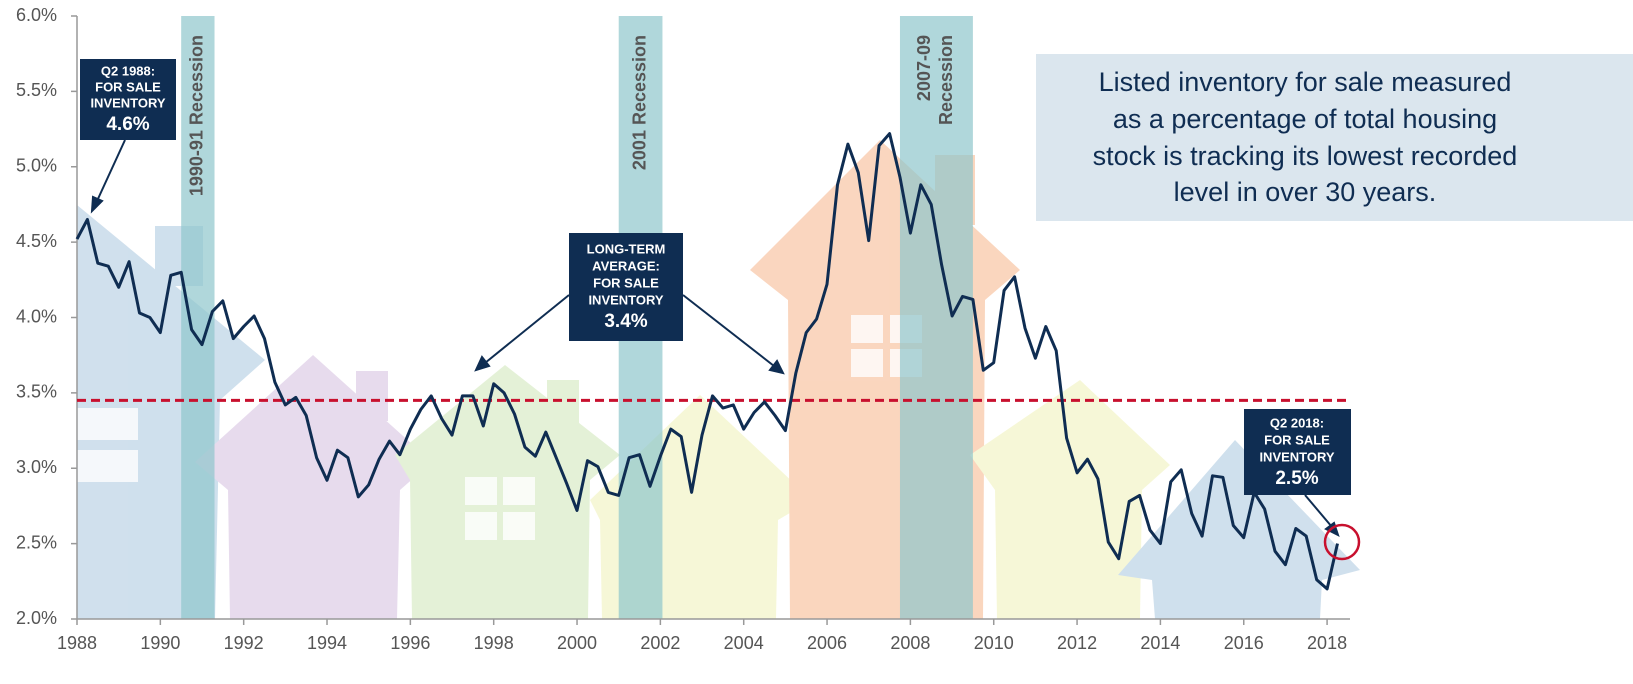 The image size is (1633, 684). Describe the element at coordinates (36, 542) in the screenshot. I see `y-tick-label: 2.5%` at that location.